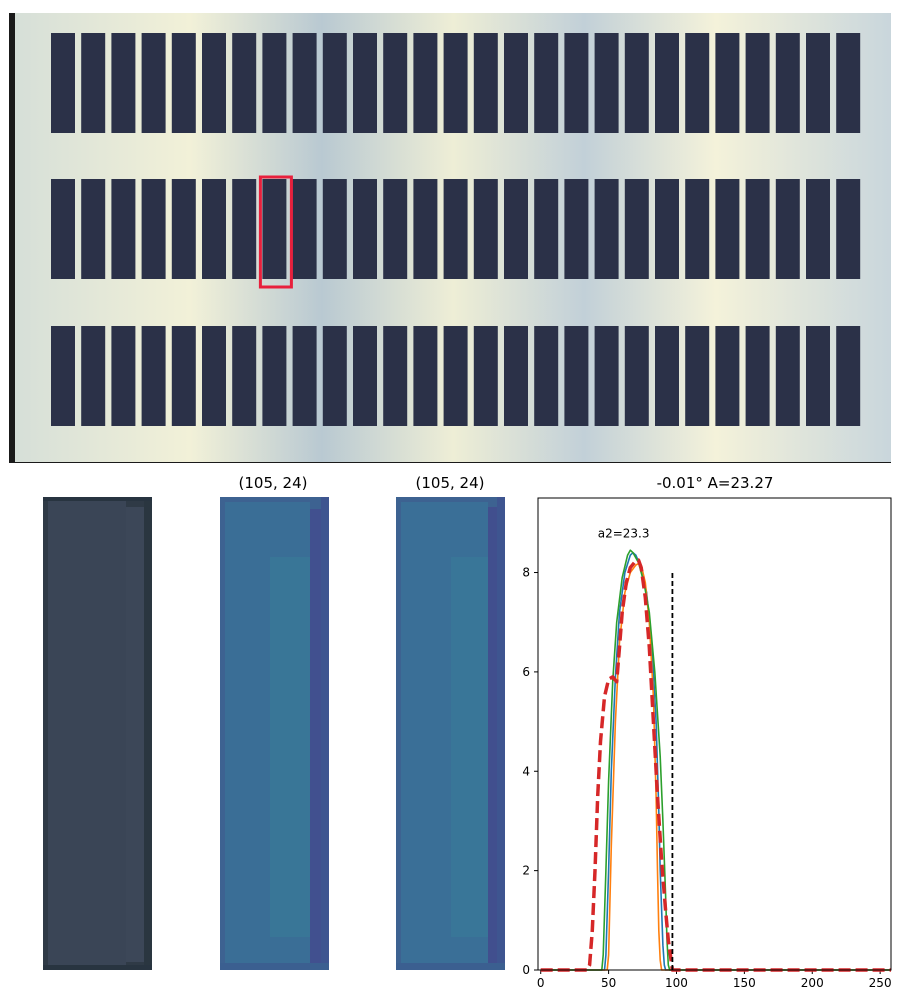 This screenshot has height=1004, width=900. I want to click on x-tick-label: 100, so click(676, 983).